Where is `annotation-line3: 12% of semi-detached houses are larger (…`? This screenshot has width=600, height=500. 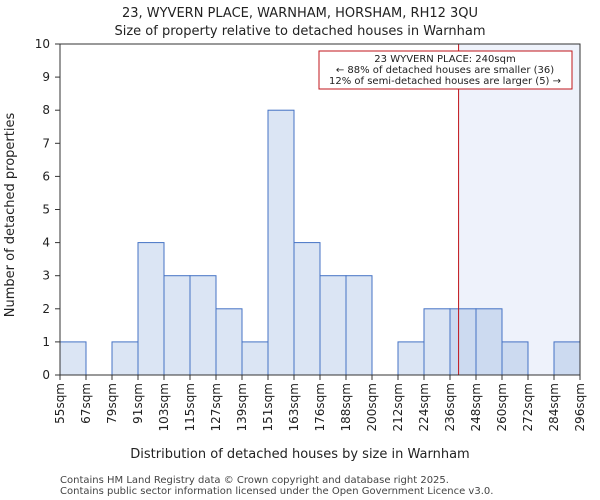
annotation-line3: 12% of semi-detached houses are larger (… is located at coordinates (445, 81).